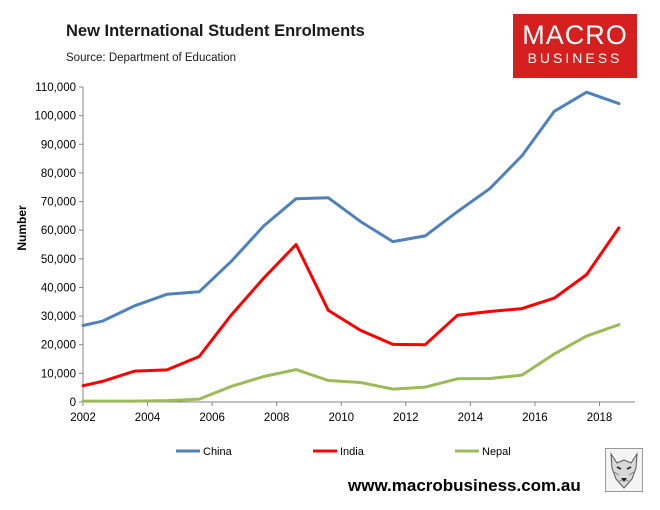 This screenshot has height=510, width=660. Describe the element at coordinates (218, 452) in the screenshot. I see `legend-label-china: China` at that location.